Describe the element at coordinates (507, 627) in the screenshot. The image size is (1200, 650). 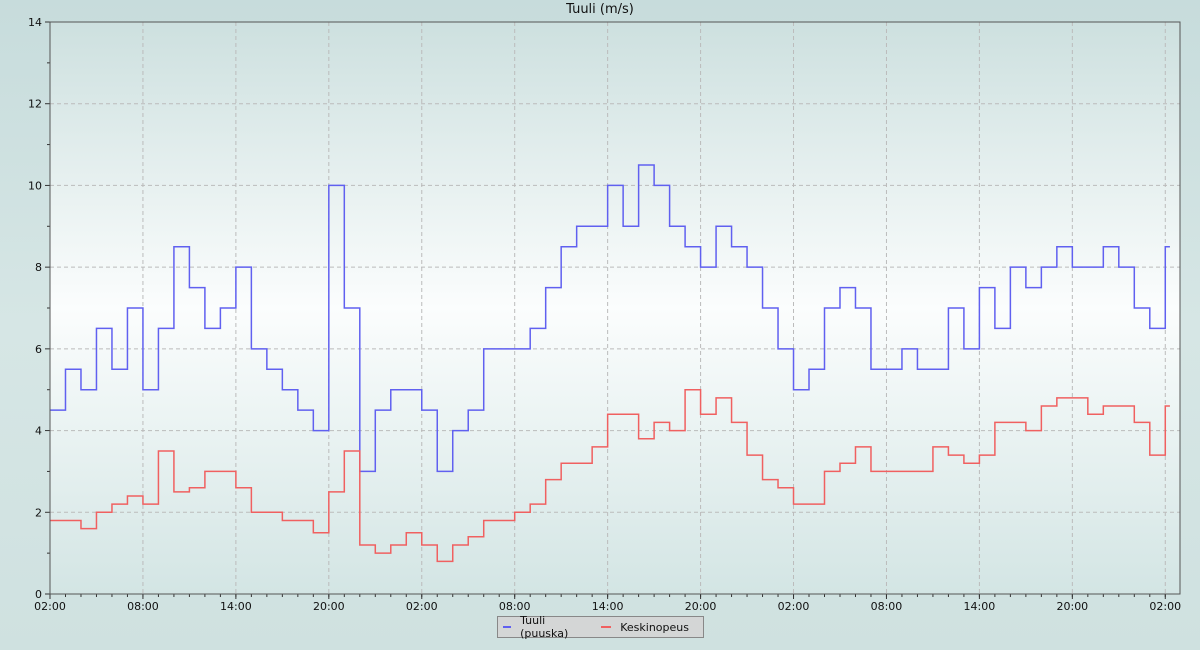
I see `legend-swatch-gust` at that location.